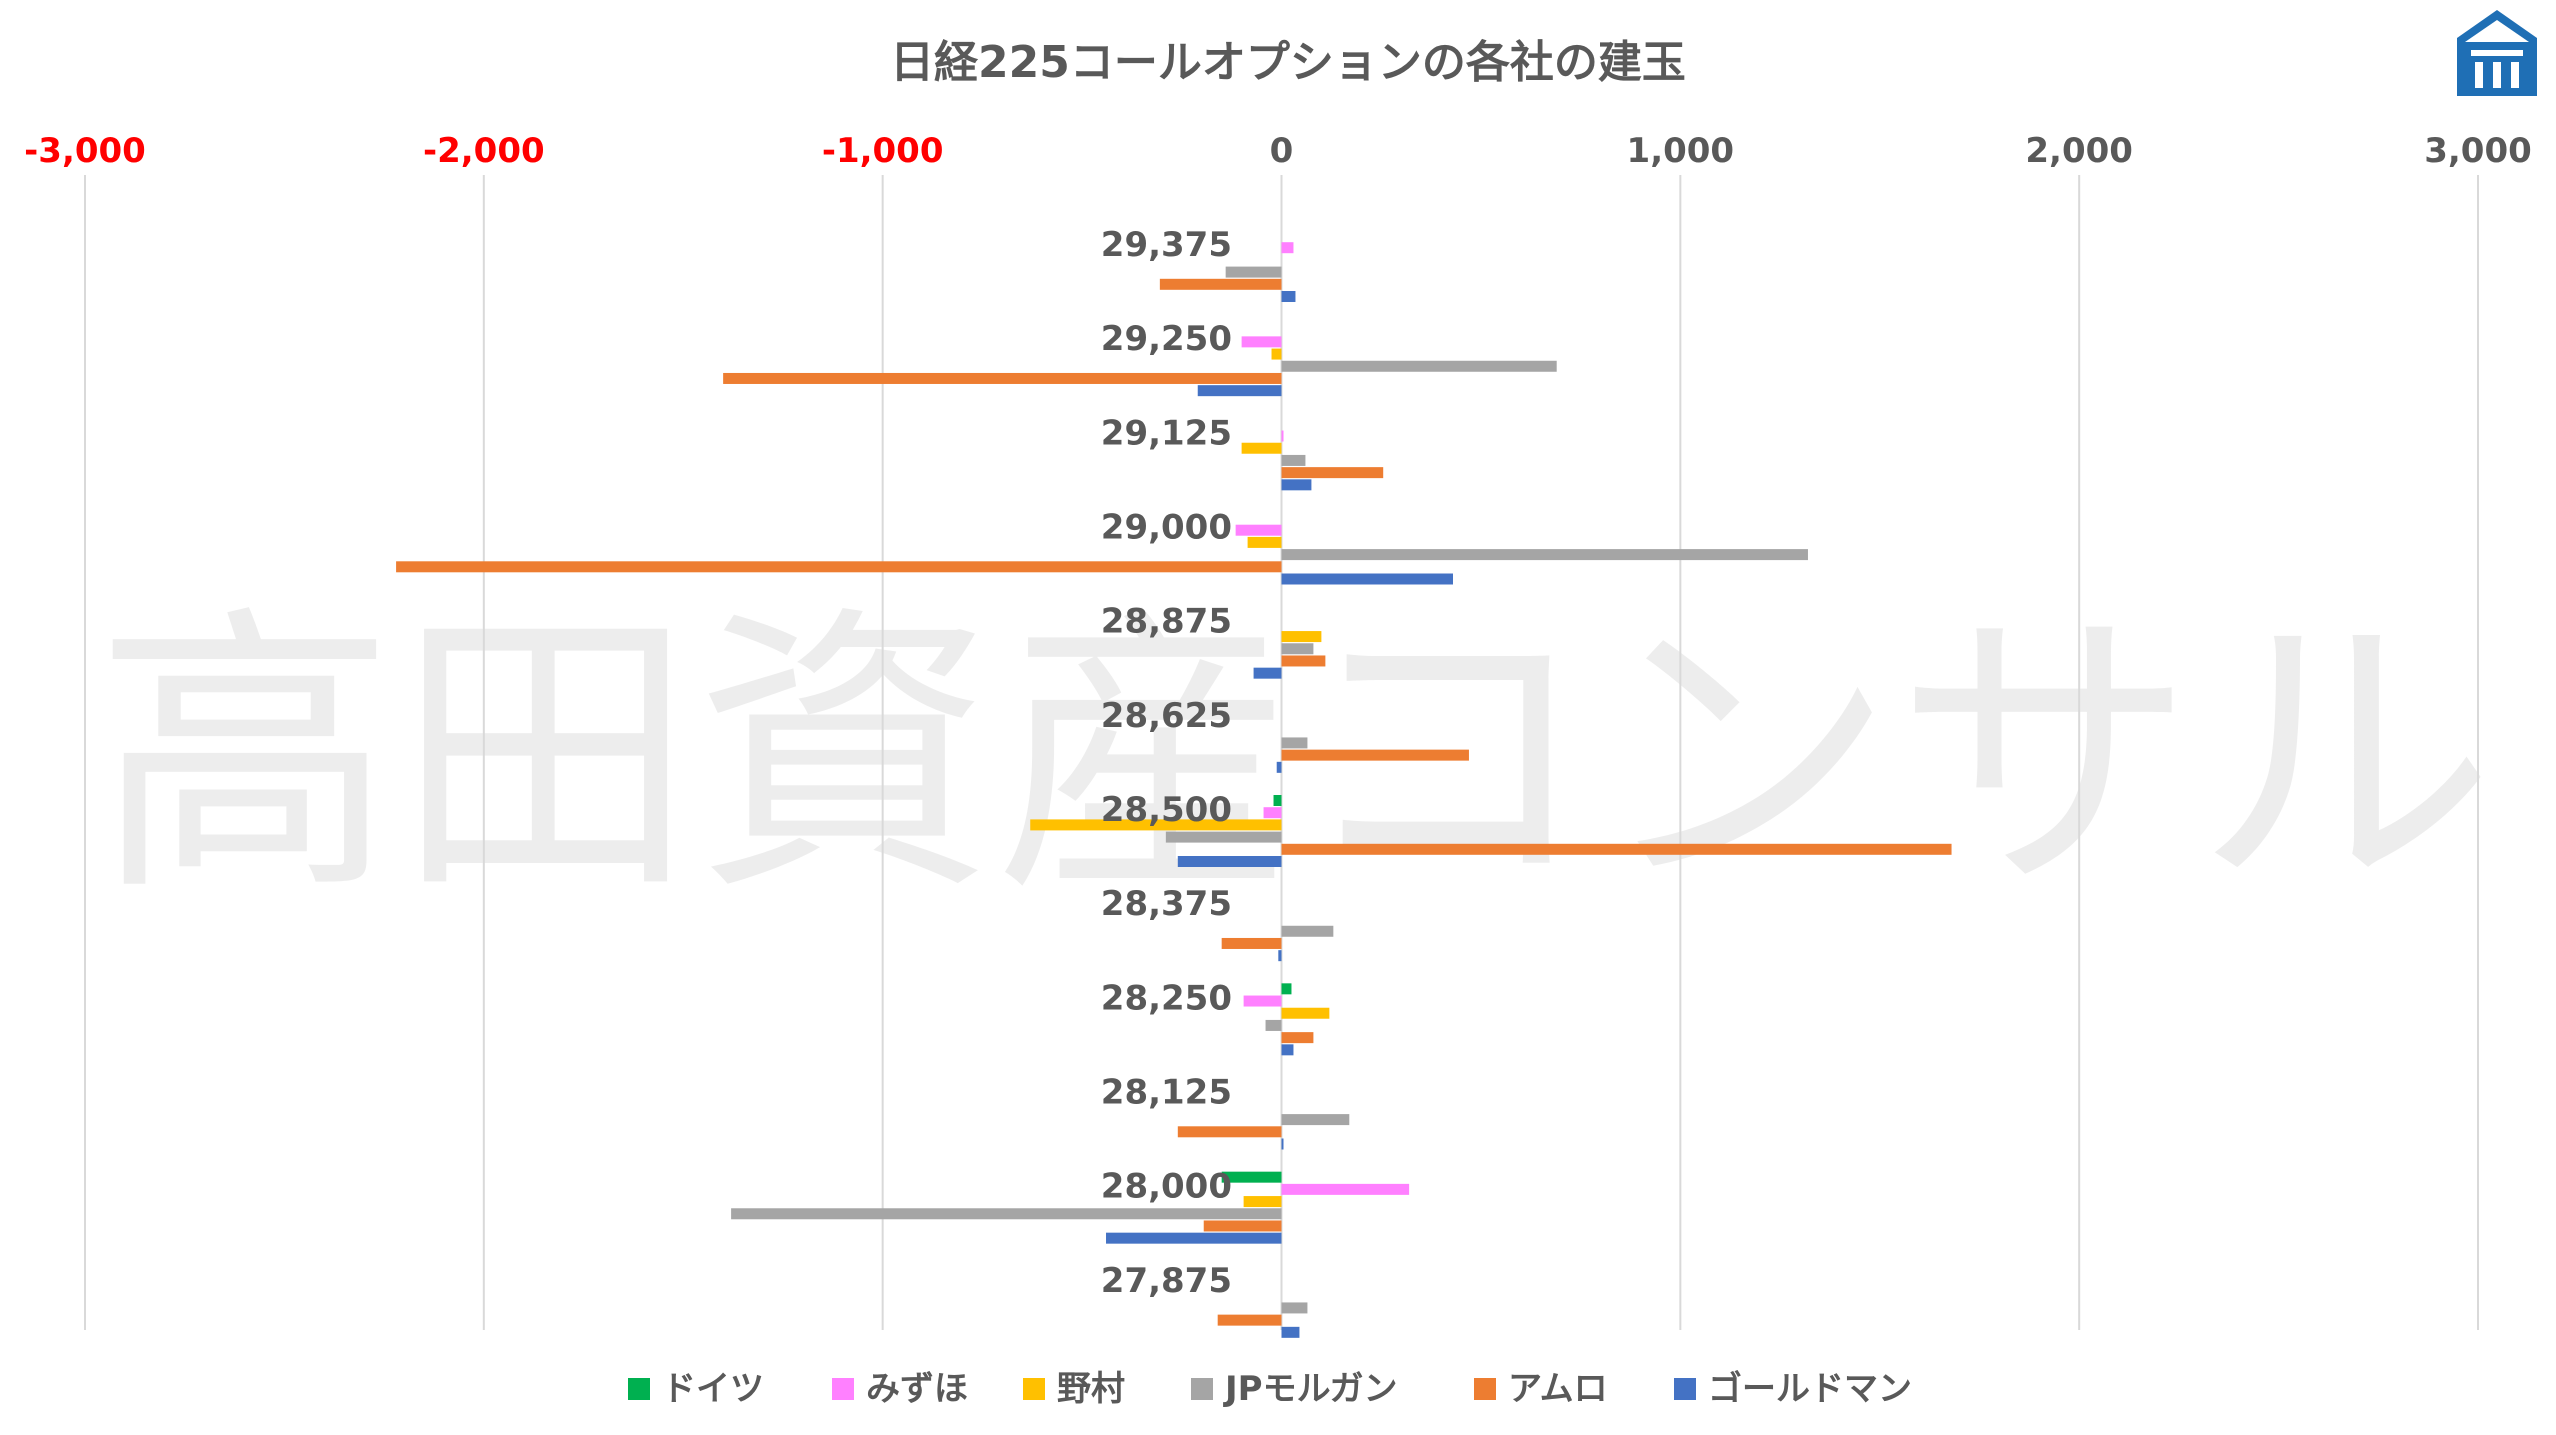 This screenshot has width=2556, height=1435. What do you see at coordinates (1166, 1281) in the screenshot?
I see `category-label: 27,875` at bounding box center [1166, 1281].